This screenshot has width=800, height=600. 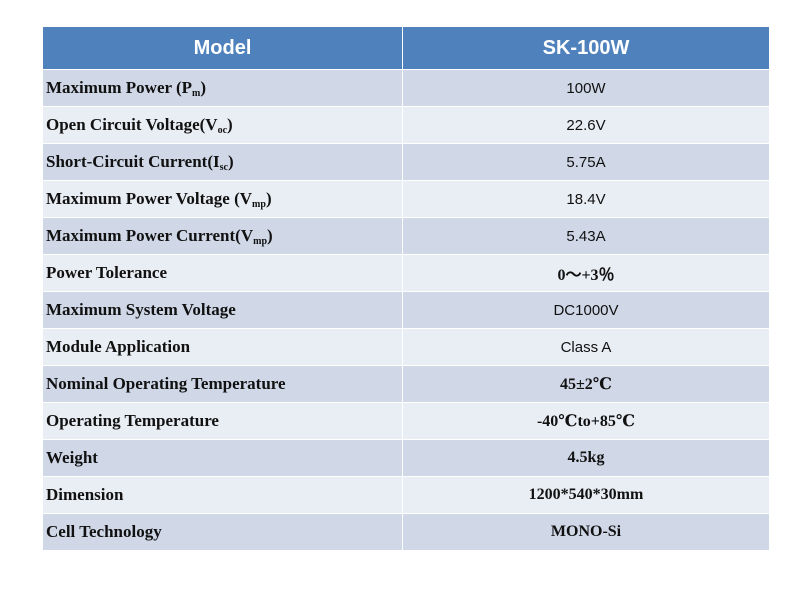 I want to click on spec-value: 22.6V, so click(x=586, y=125).